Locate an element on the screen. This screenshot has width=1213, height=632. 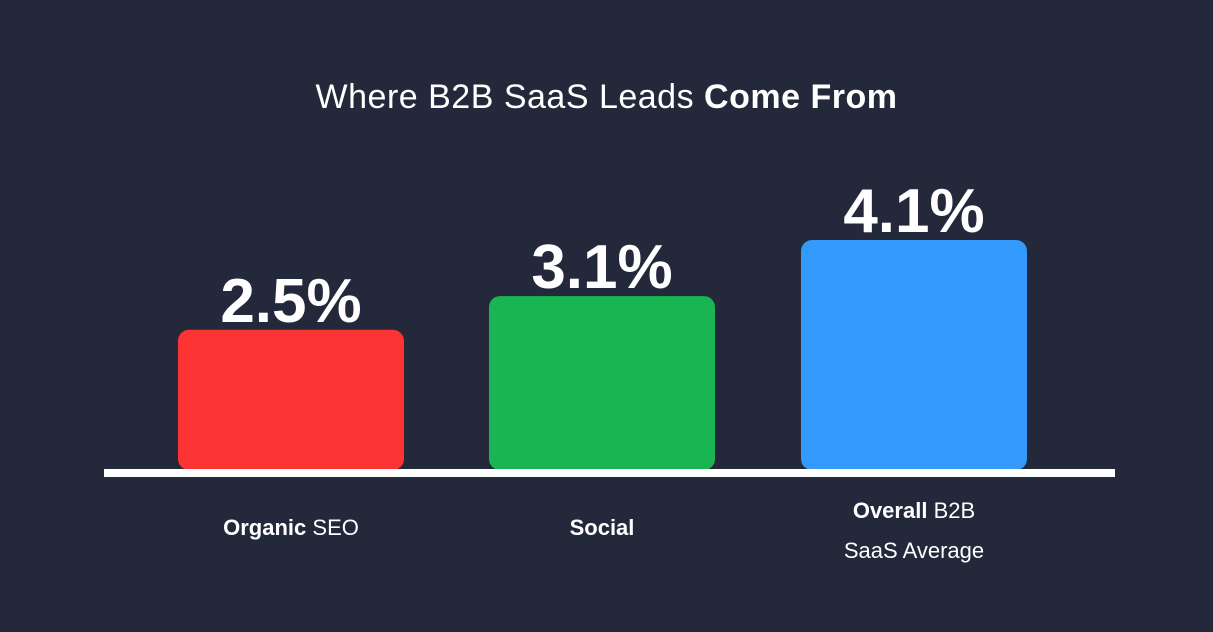
bar-value-label-1: 2.5% is located at coordinates (290, 301).